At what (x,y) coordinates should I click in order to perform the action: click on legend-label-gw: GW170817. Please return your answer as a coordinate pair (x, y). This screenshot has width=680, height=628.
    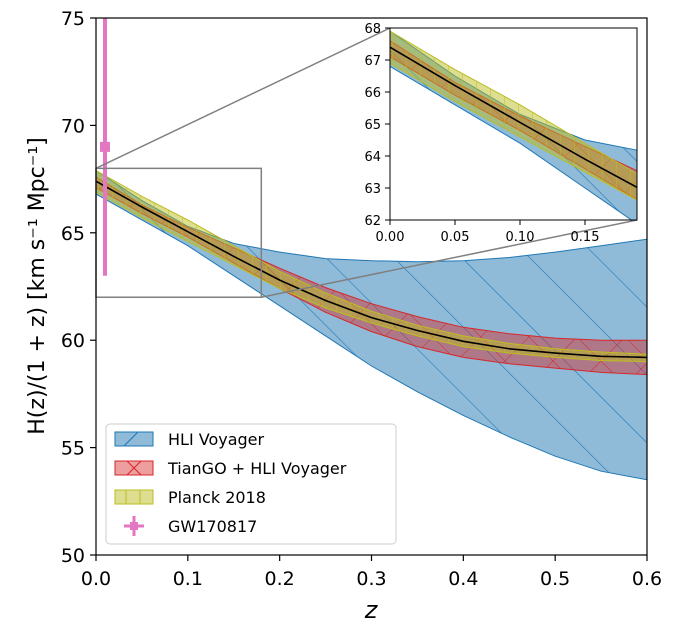
    Looking at the image, I should click on (212, 526).